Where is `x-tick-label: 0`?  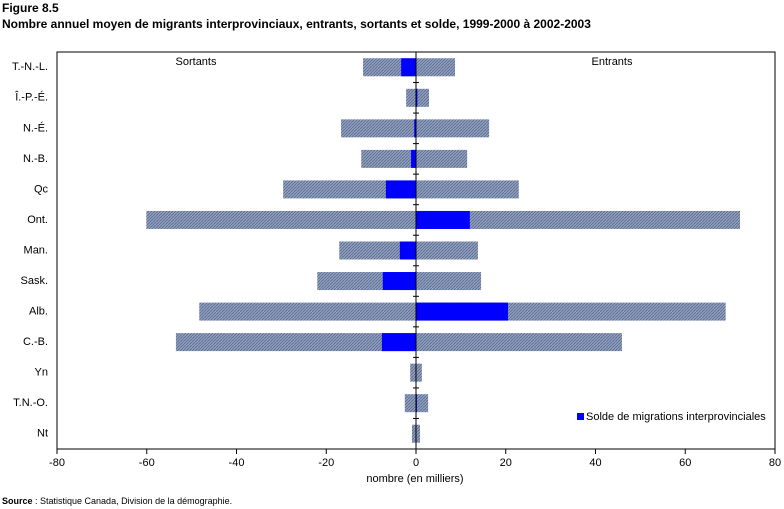
x-tick-label: 0 is located at coordinates (416, 463).